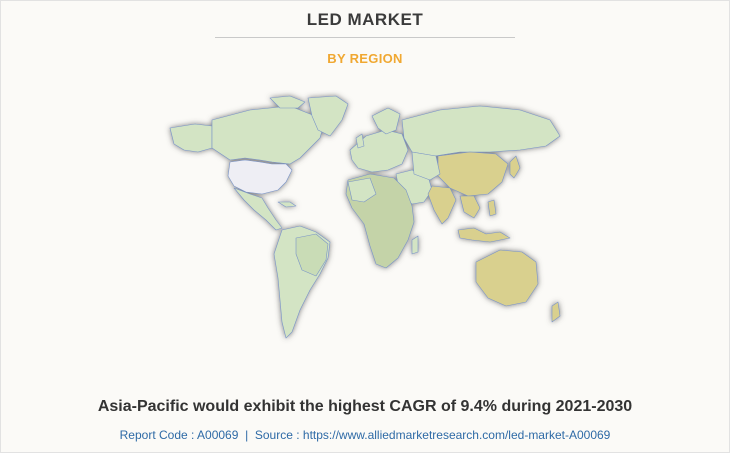  I want to click on philippines-region, so click(492, 208).